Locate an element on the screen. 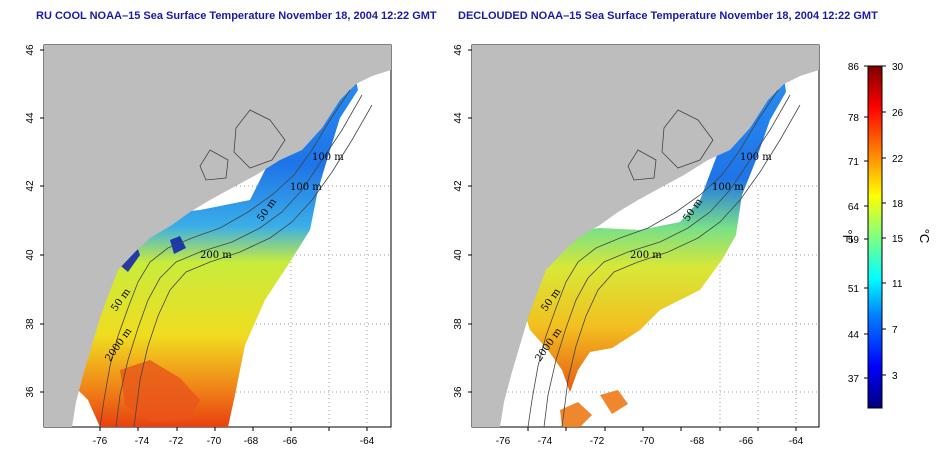 This screenshot has height=475, width=950. celsius-tick-label: 3 is located at coordinates (895, 376).